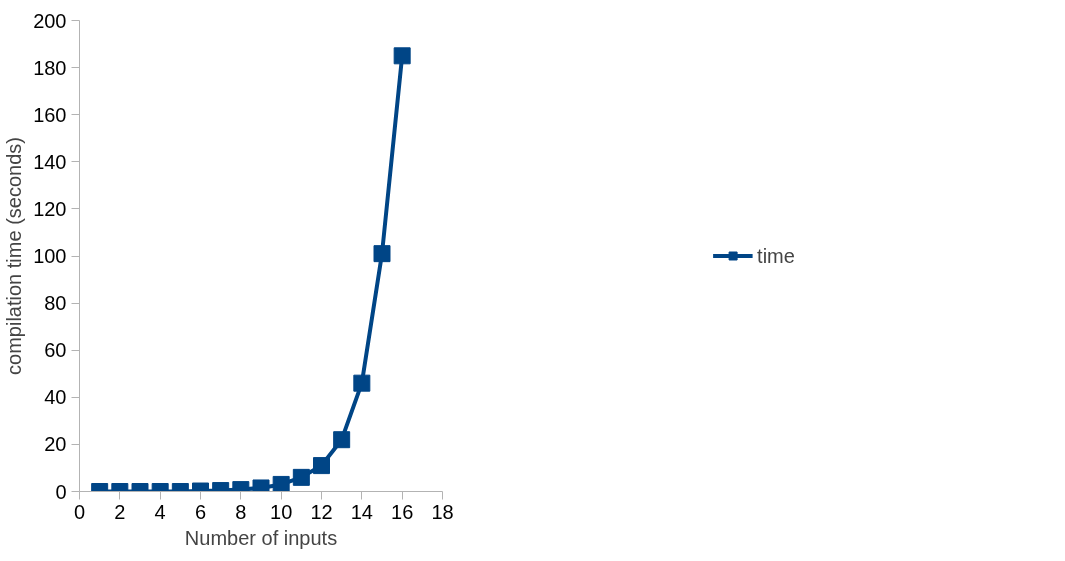 This screenshot has height=561, width=1065. I want to click on x-tick-label: 14, so click(361, 511).